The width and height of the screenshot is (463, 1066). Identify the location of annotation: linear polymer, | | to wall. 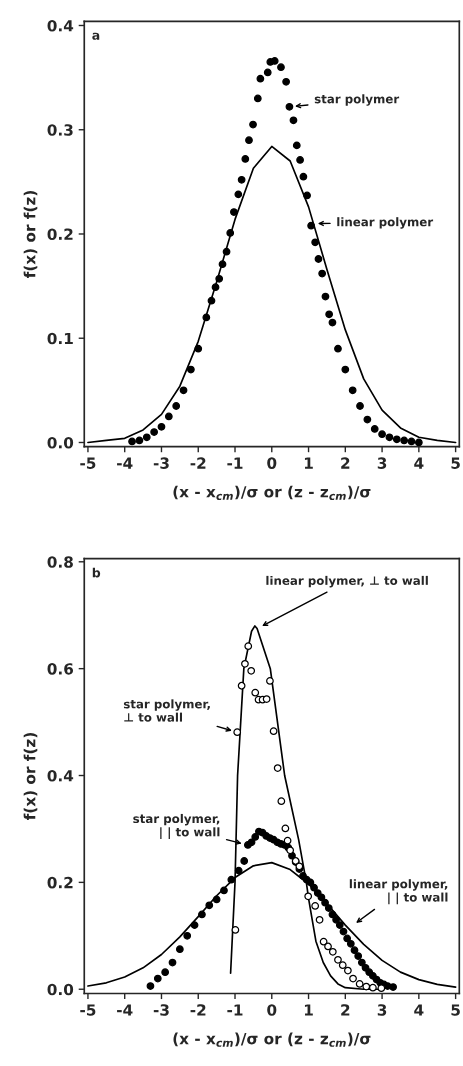
(398, 892).